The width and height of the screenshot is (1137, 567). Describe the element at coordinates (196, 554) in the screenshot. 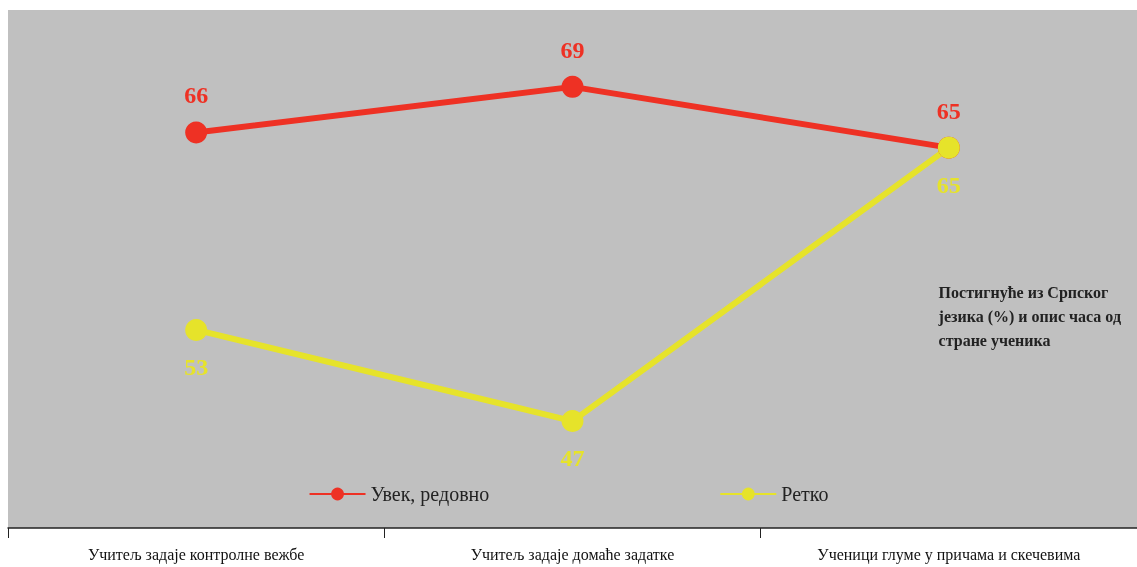

I see `x-tick-label: Учитељ задаје контролне вежбе` at that location.